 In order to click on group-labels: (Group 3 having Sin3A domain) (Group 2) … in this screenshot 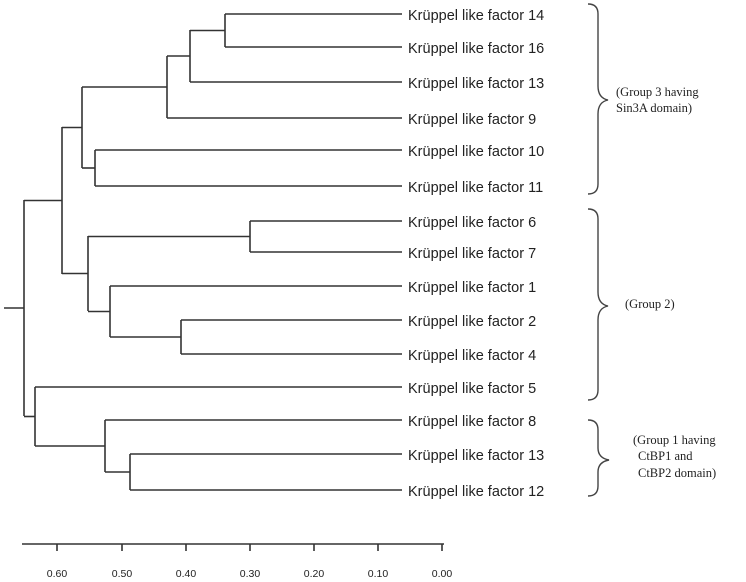, I will do `click(666, 282)`.